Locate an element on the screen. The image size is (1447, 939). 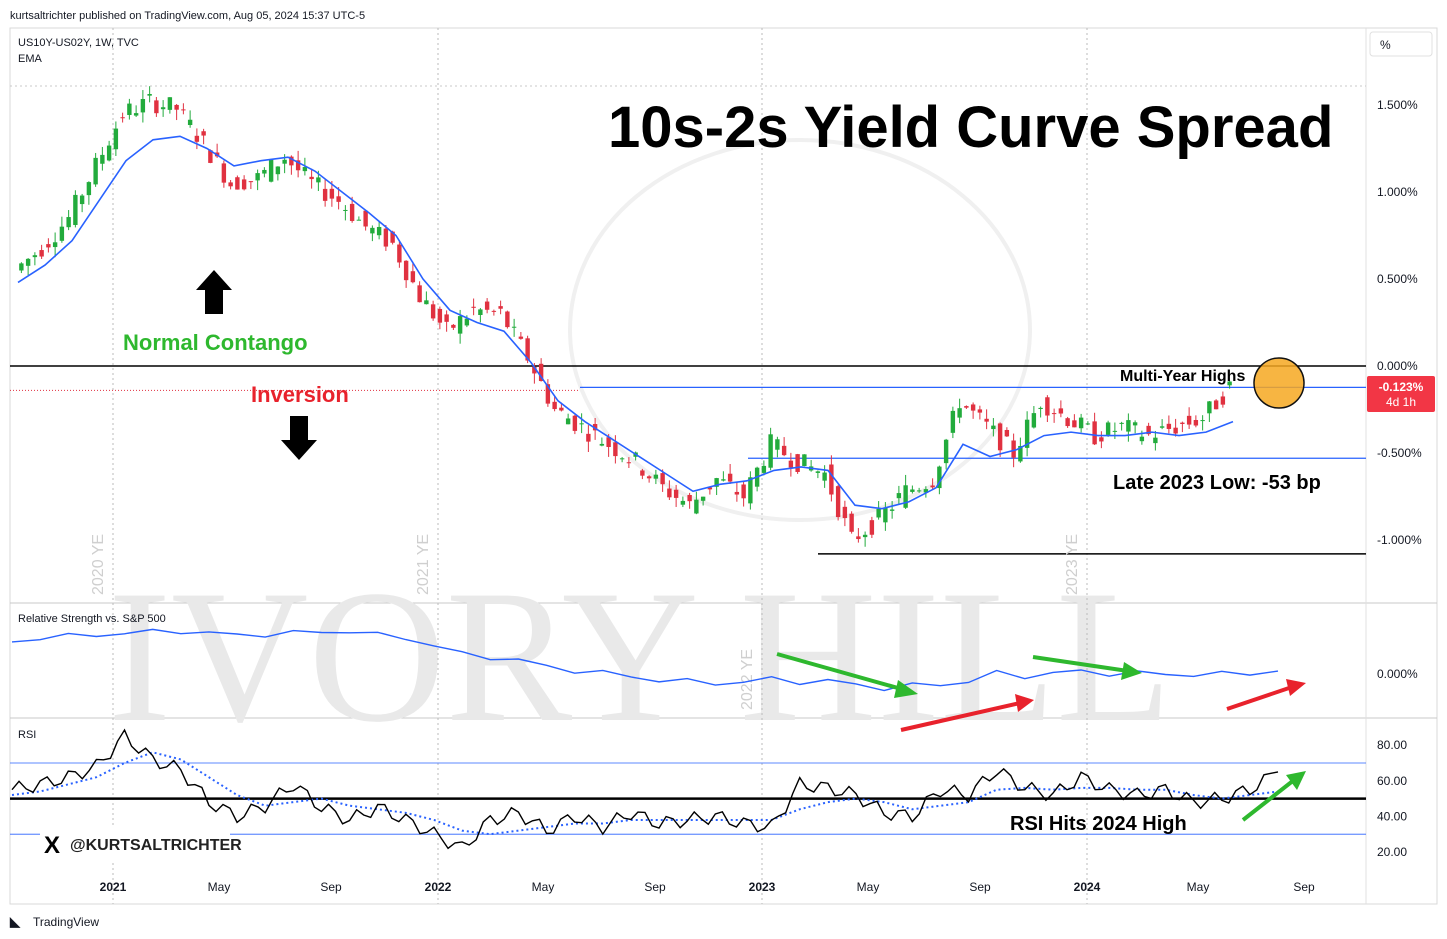
year-end-labels: 2020 YE 2021 YE 2022 YE 2023 YE is located at coordinates (585, 622).